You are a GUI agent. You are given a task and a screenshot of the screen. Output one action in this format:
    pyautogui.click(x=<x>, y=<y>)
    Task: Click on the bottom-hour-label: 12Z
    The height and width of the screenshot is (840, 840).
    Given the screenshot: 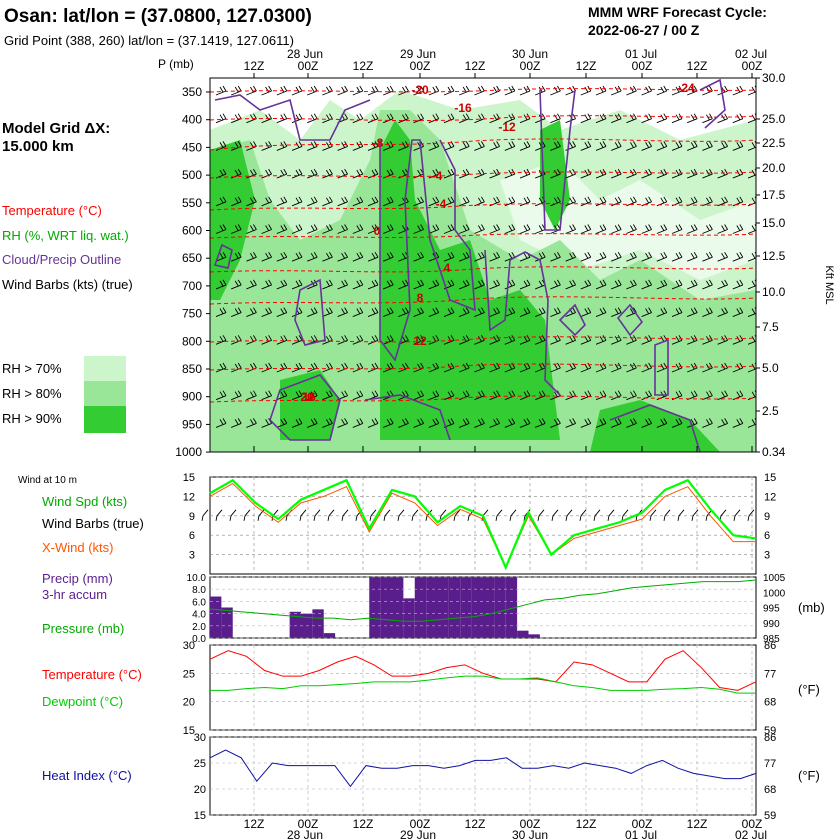 What is the action you would take?
    pyautogui.click(x=475, y=824)
    